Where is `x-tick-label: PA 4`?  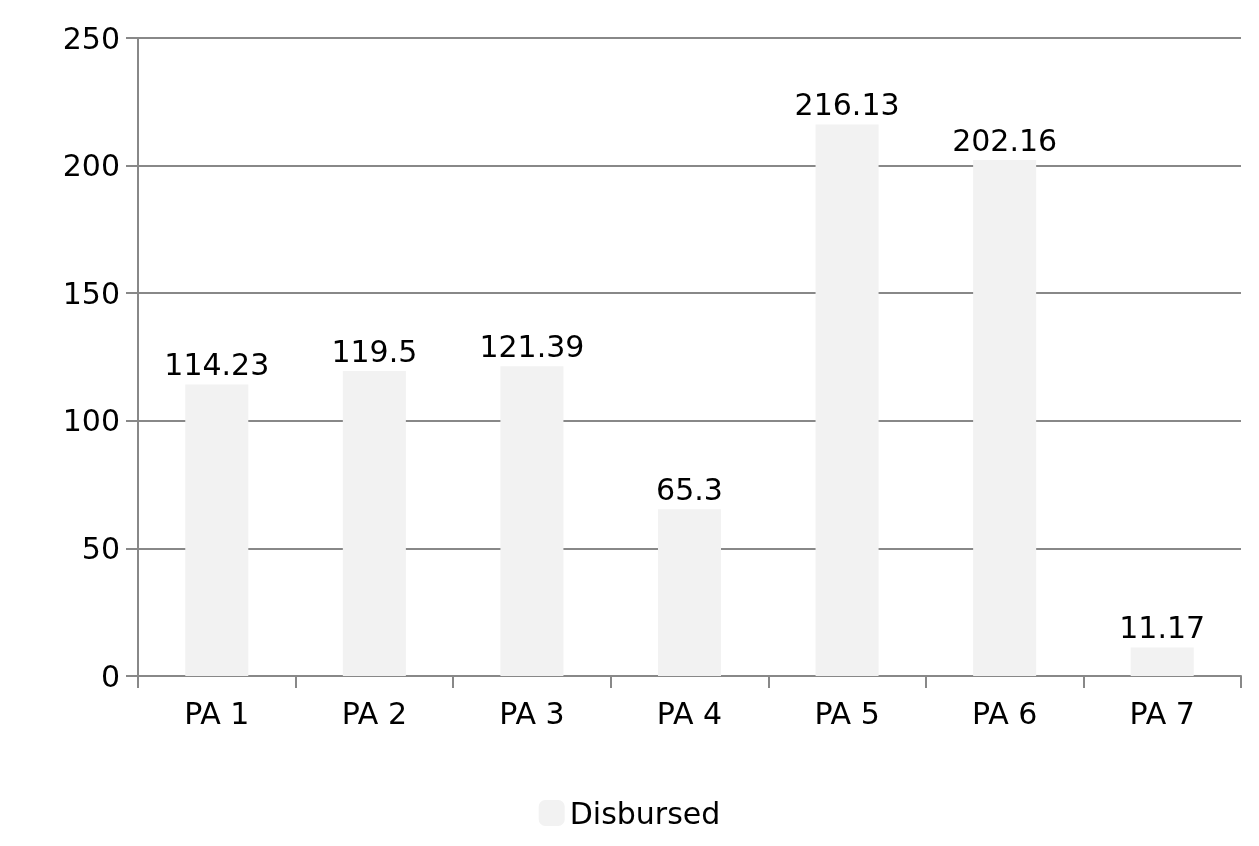 x-tick-label: PA 4 is located at coordinates (689, 713).